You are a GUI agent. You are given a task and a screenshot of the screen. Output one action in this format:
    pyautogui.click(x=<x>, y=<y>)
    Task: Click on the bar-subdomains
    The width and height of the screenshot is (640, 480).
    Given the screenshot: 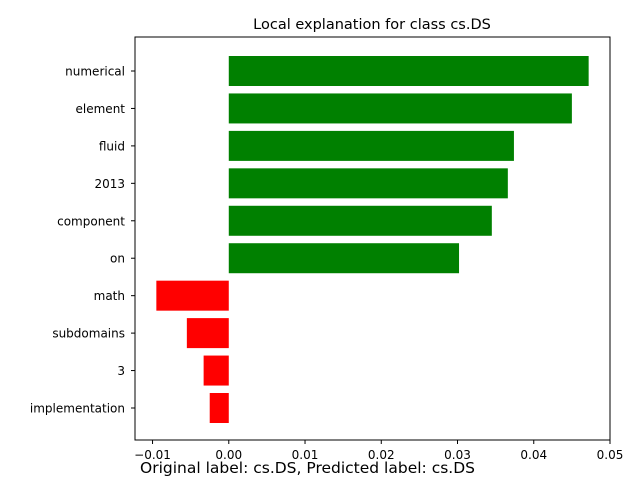 What is the action you would take?
    pyautogui.click(x=207, y=333)
    